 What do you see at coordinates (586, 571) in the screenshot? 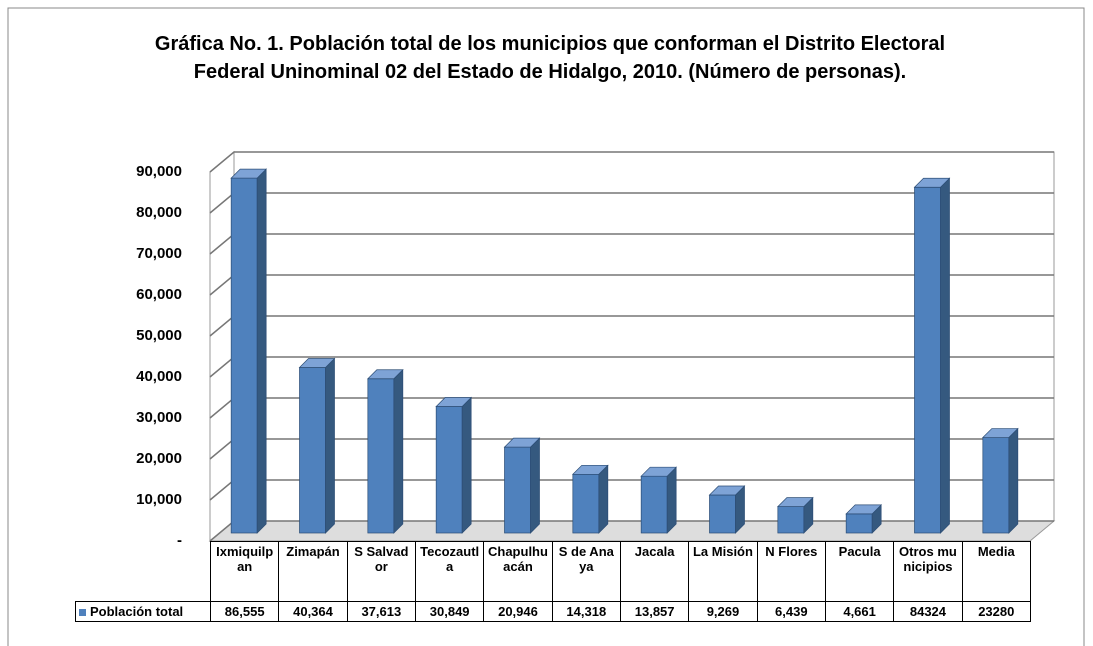
I see `x-tick-label: S de Anaya` at bounding box center [586, 571].